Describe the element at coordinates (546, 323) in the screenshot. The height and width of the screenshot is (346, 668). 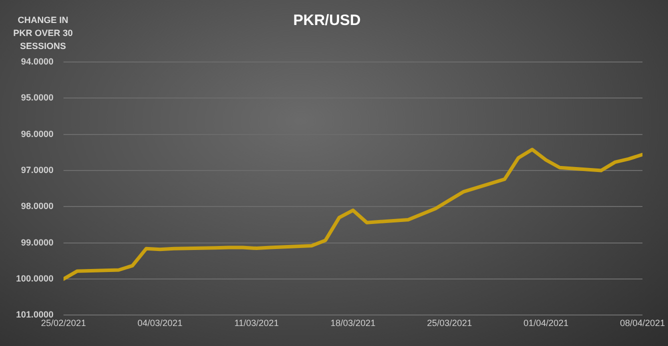
I see `x-tick-label: 01/04/2021` at that location.